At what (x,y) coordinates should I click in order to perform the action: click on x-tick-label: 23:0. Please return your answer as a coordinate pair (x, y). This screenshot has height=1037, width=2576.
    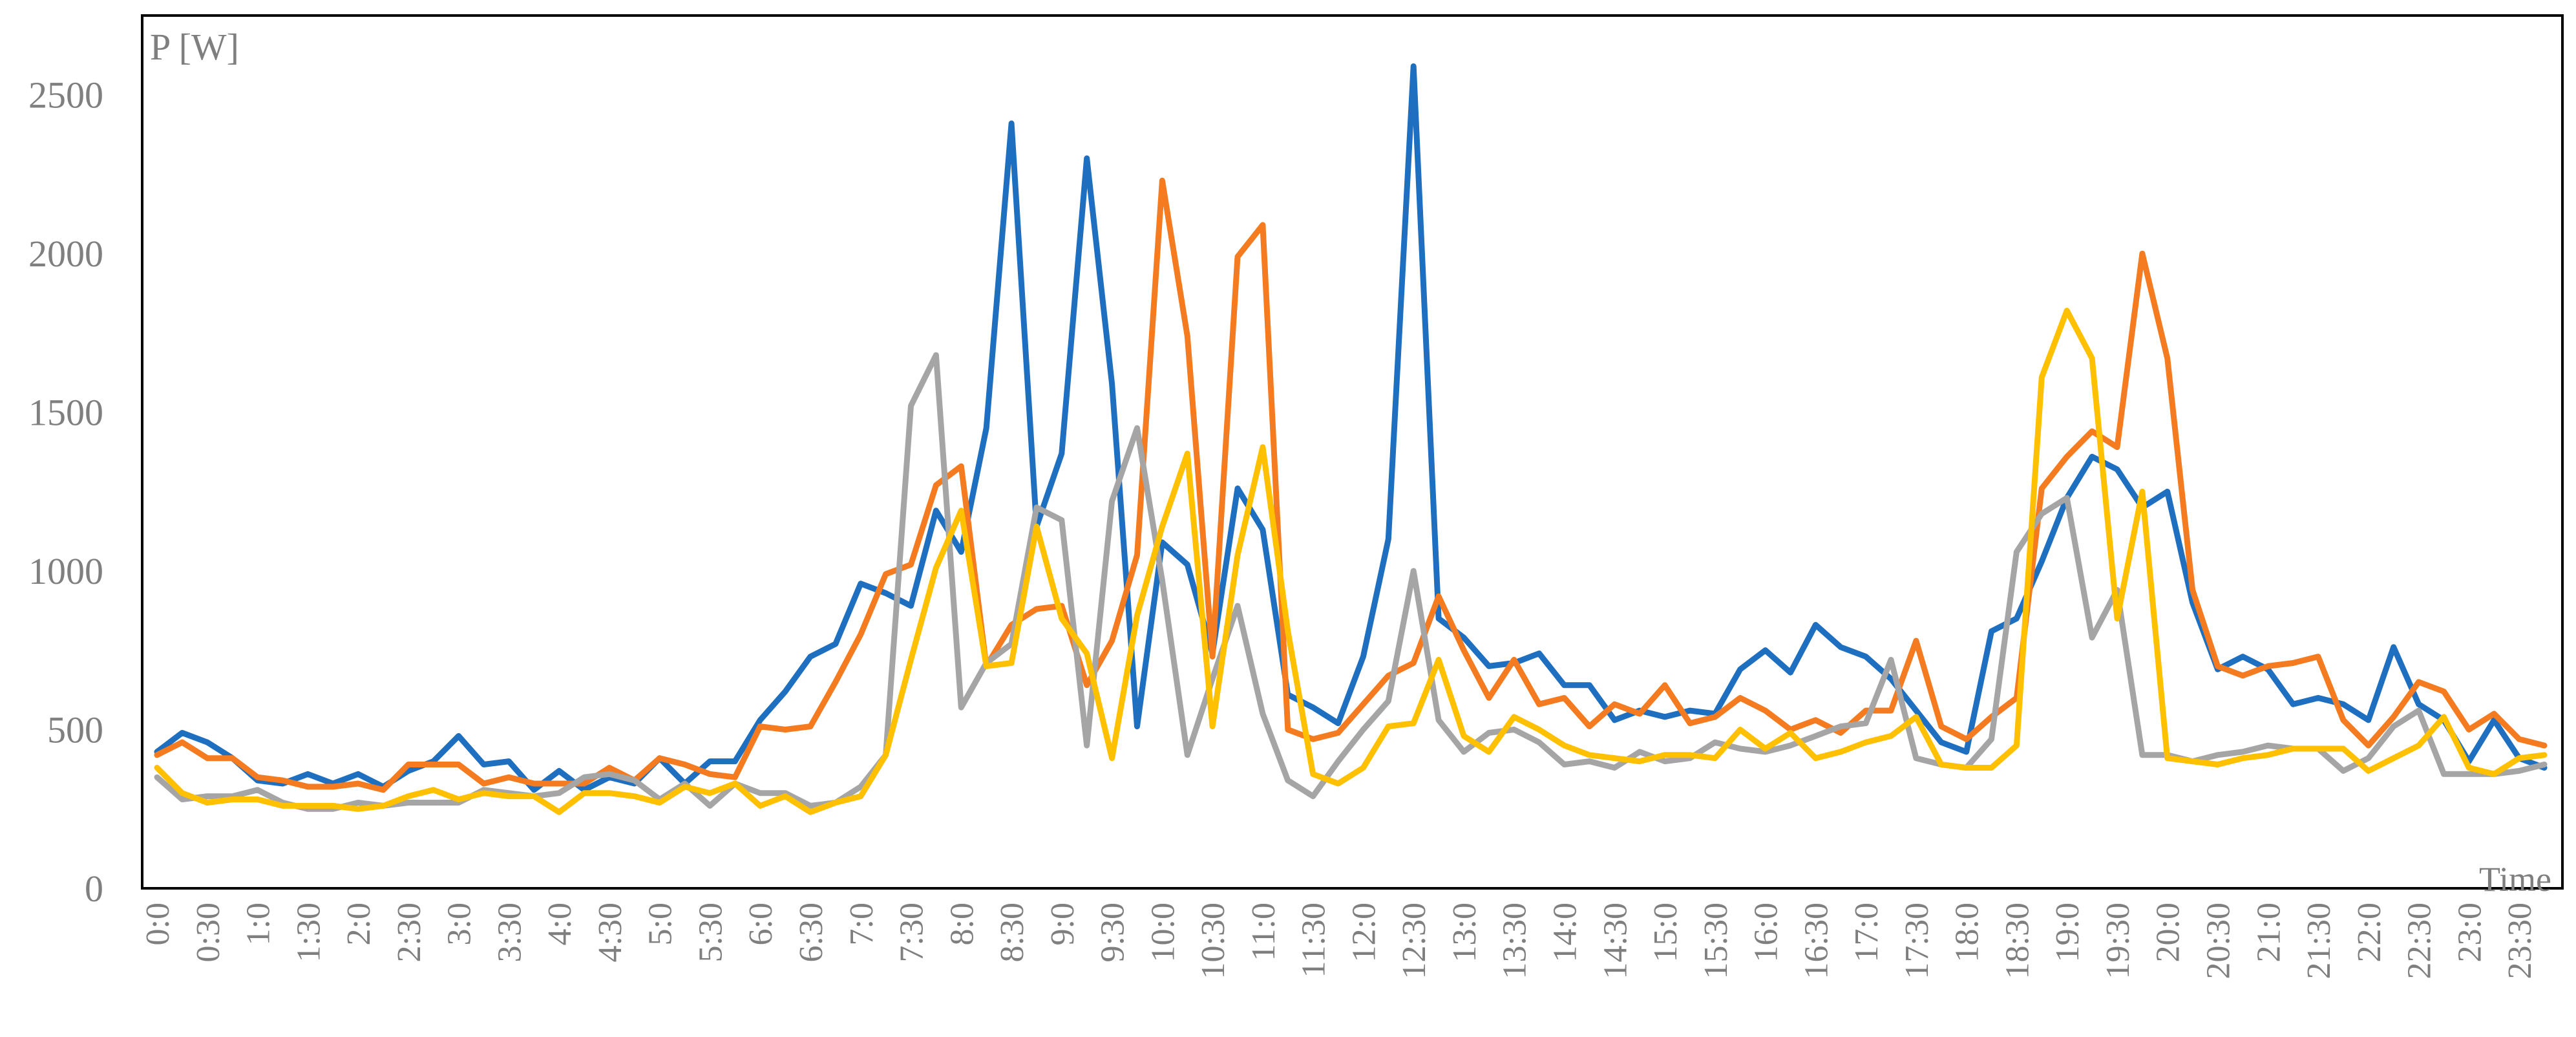
    Looking at the image, I should click on (2469, 932).